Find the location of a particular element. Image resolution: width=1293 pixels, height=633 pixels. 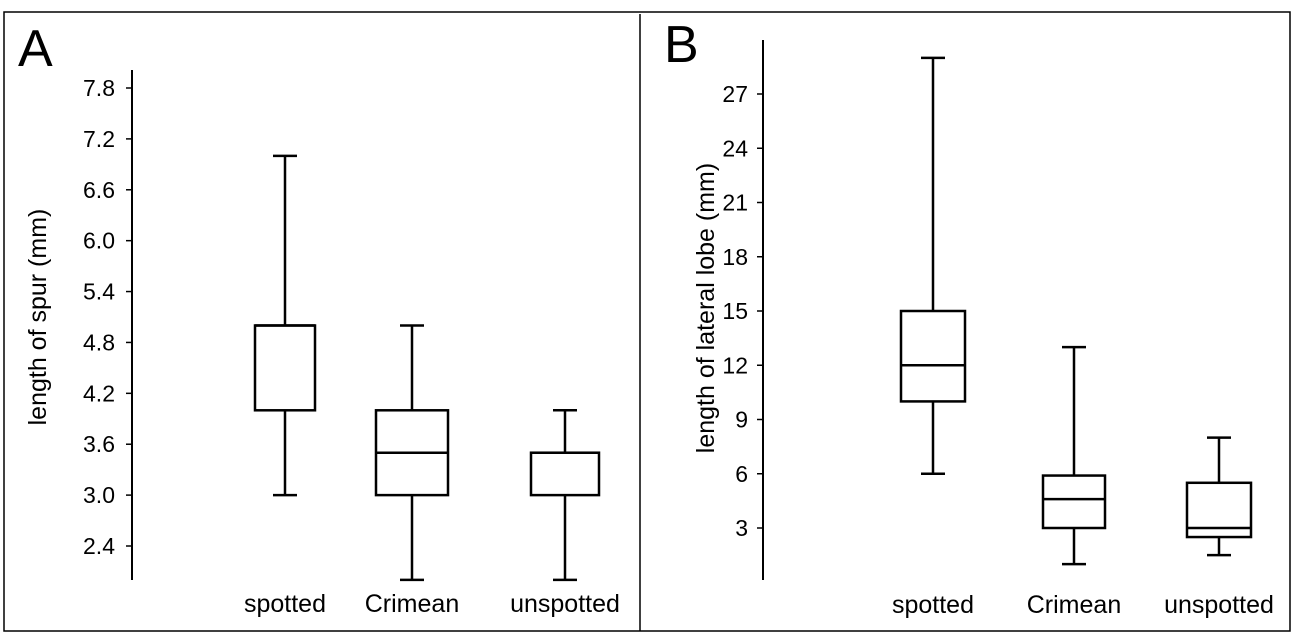

panel-a-y-tick-label: 6.0 is located at coordinates (99, 241).